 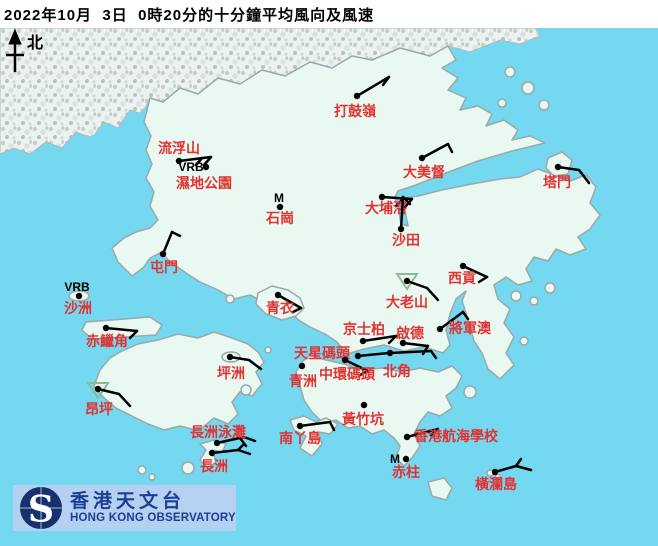 I want to click on land-po-toi, so click(x=440, y=489).